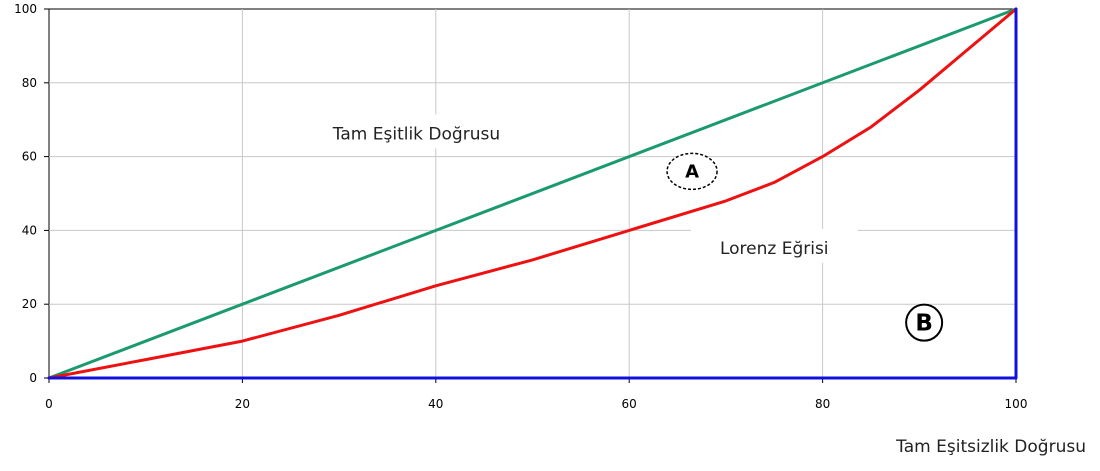 This screenshot has height=471, width=1100. What do you see at coordinates (29, 83) in the screenshot?
I see `y-tick-label-80: 80` at bounding box center [29, 83].